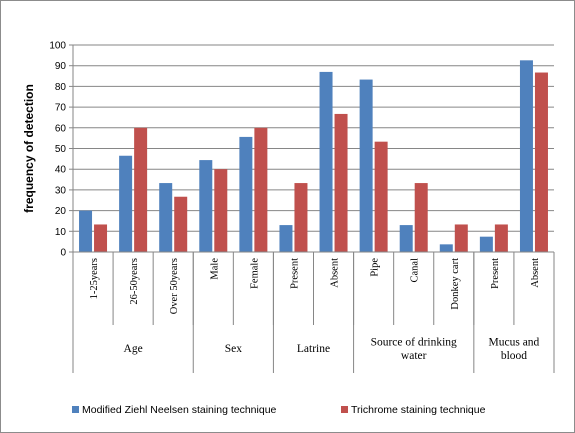  What do you see at coordinates (61, 170) in the screenshot?
I see `y-tick-label-40: 40` at bounding box center [61, 170].